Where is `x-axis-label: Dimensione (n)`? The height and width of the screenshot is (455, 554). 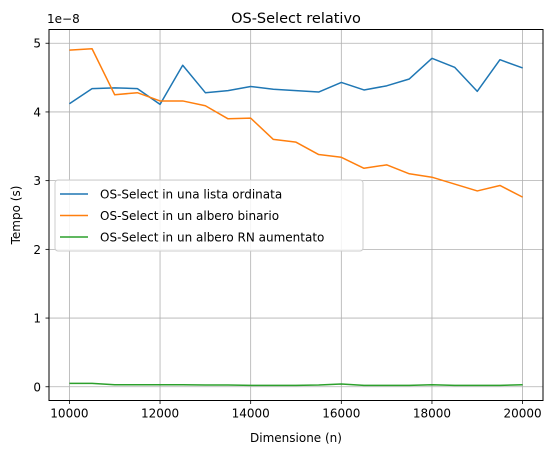
x-axis-label: Dimensione (n) is located at coordinates (296, 438).